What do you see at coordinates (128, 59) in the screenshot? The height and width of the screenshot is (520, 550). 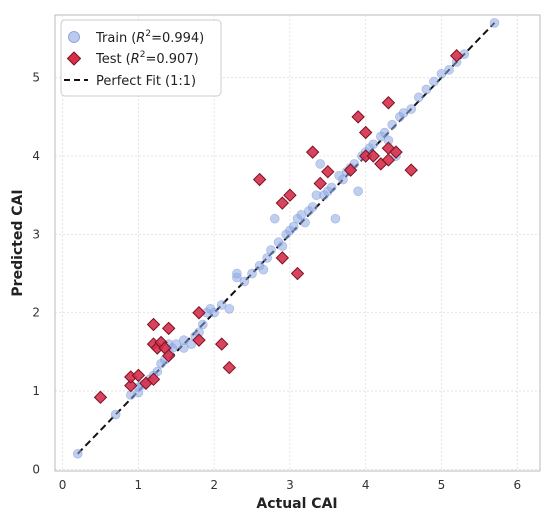 I see `legend-test-r2-prefix: (` at bounding box center [128, 59].